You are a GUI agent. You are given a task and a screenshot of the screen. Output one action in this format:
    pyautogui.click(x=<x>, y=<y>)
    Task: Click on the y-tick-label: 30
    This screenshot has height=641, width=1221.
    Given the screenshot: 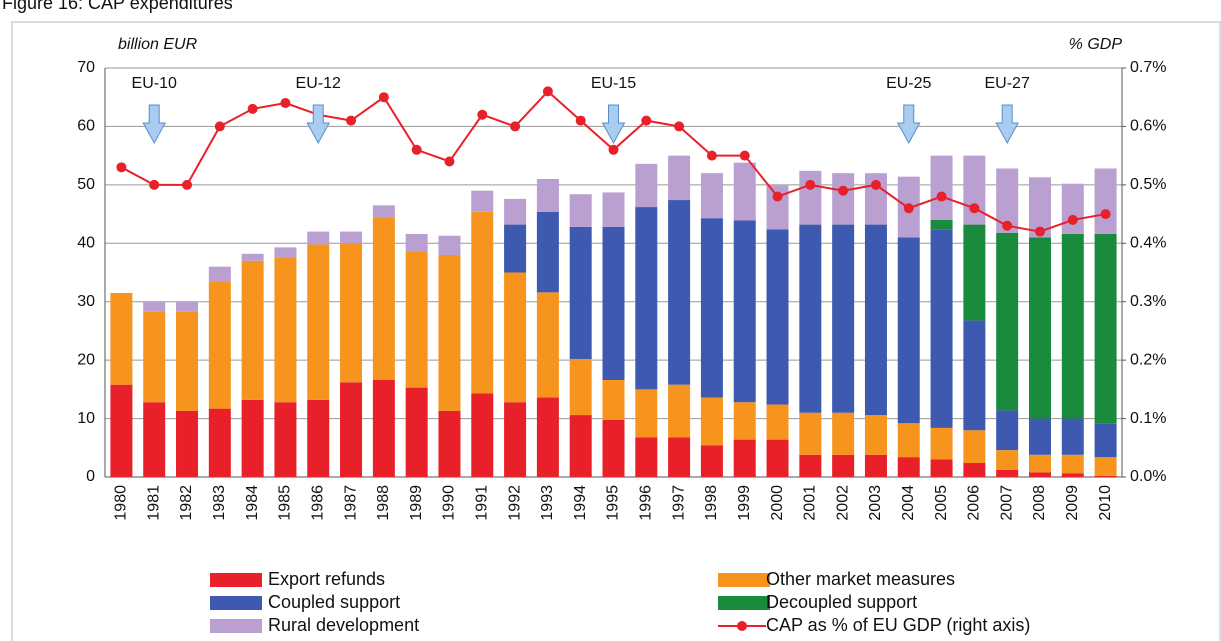 What is the action you would take?
    pyautogui.click(x=86, y=301)
    